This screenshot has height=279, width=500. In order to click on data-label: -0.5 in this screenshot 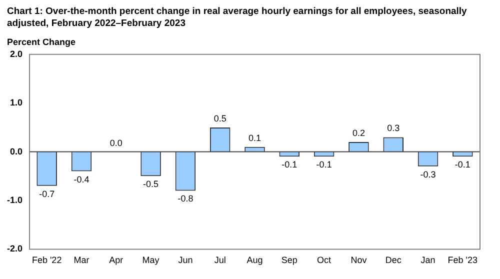, I will do `click(151, 184)`.